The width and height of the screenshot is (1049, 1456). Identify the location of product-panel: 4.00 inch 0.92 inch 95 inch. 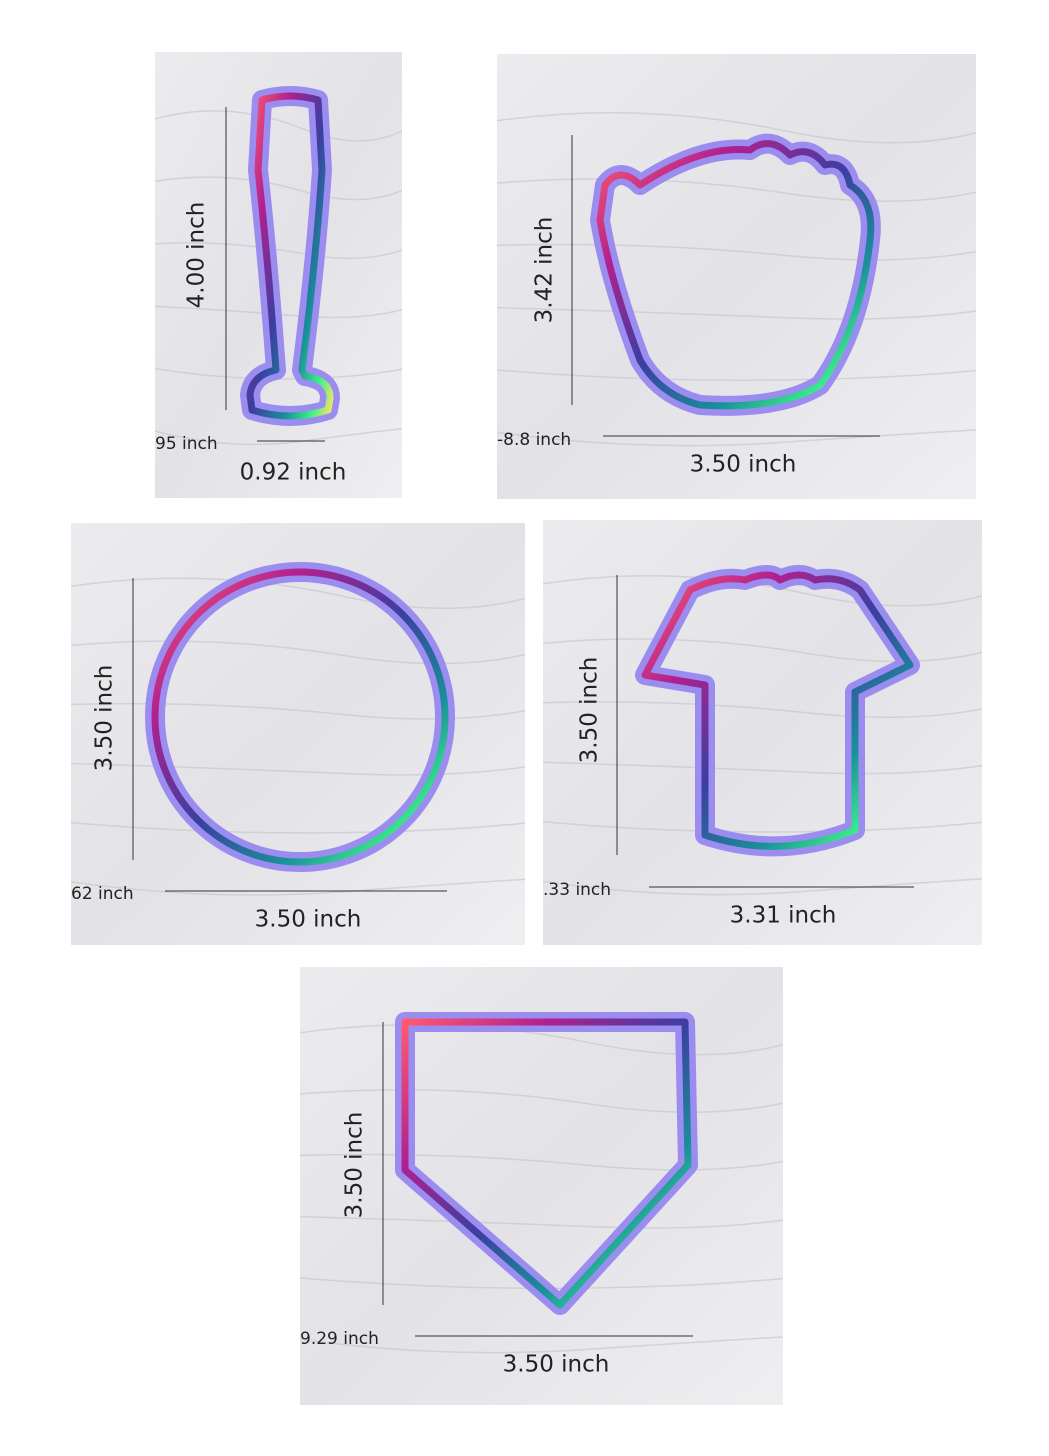
(278, 275).